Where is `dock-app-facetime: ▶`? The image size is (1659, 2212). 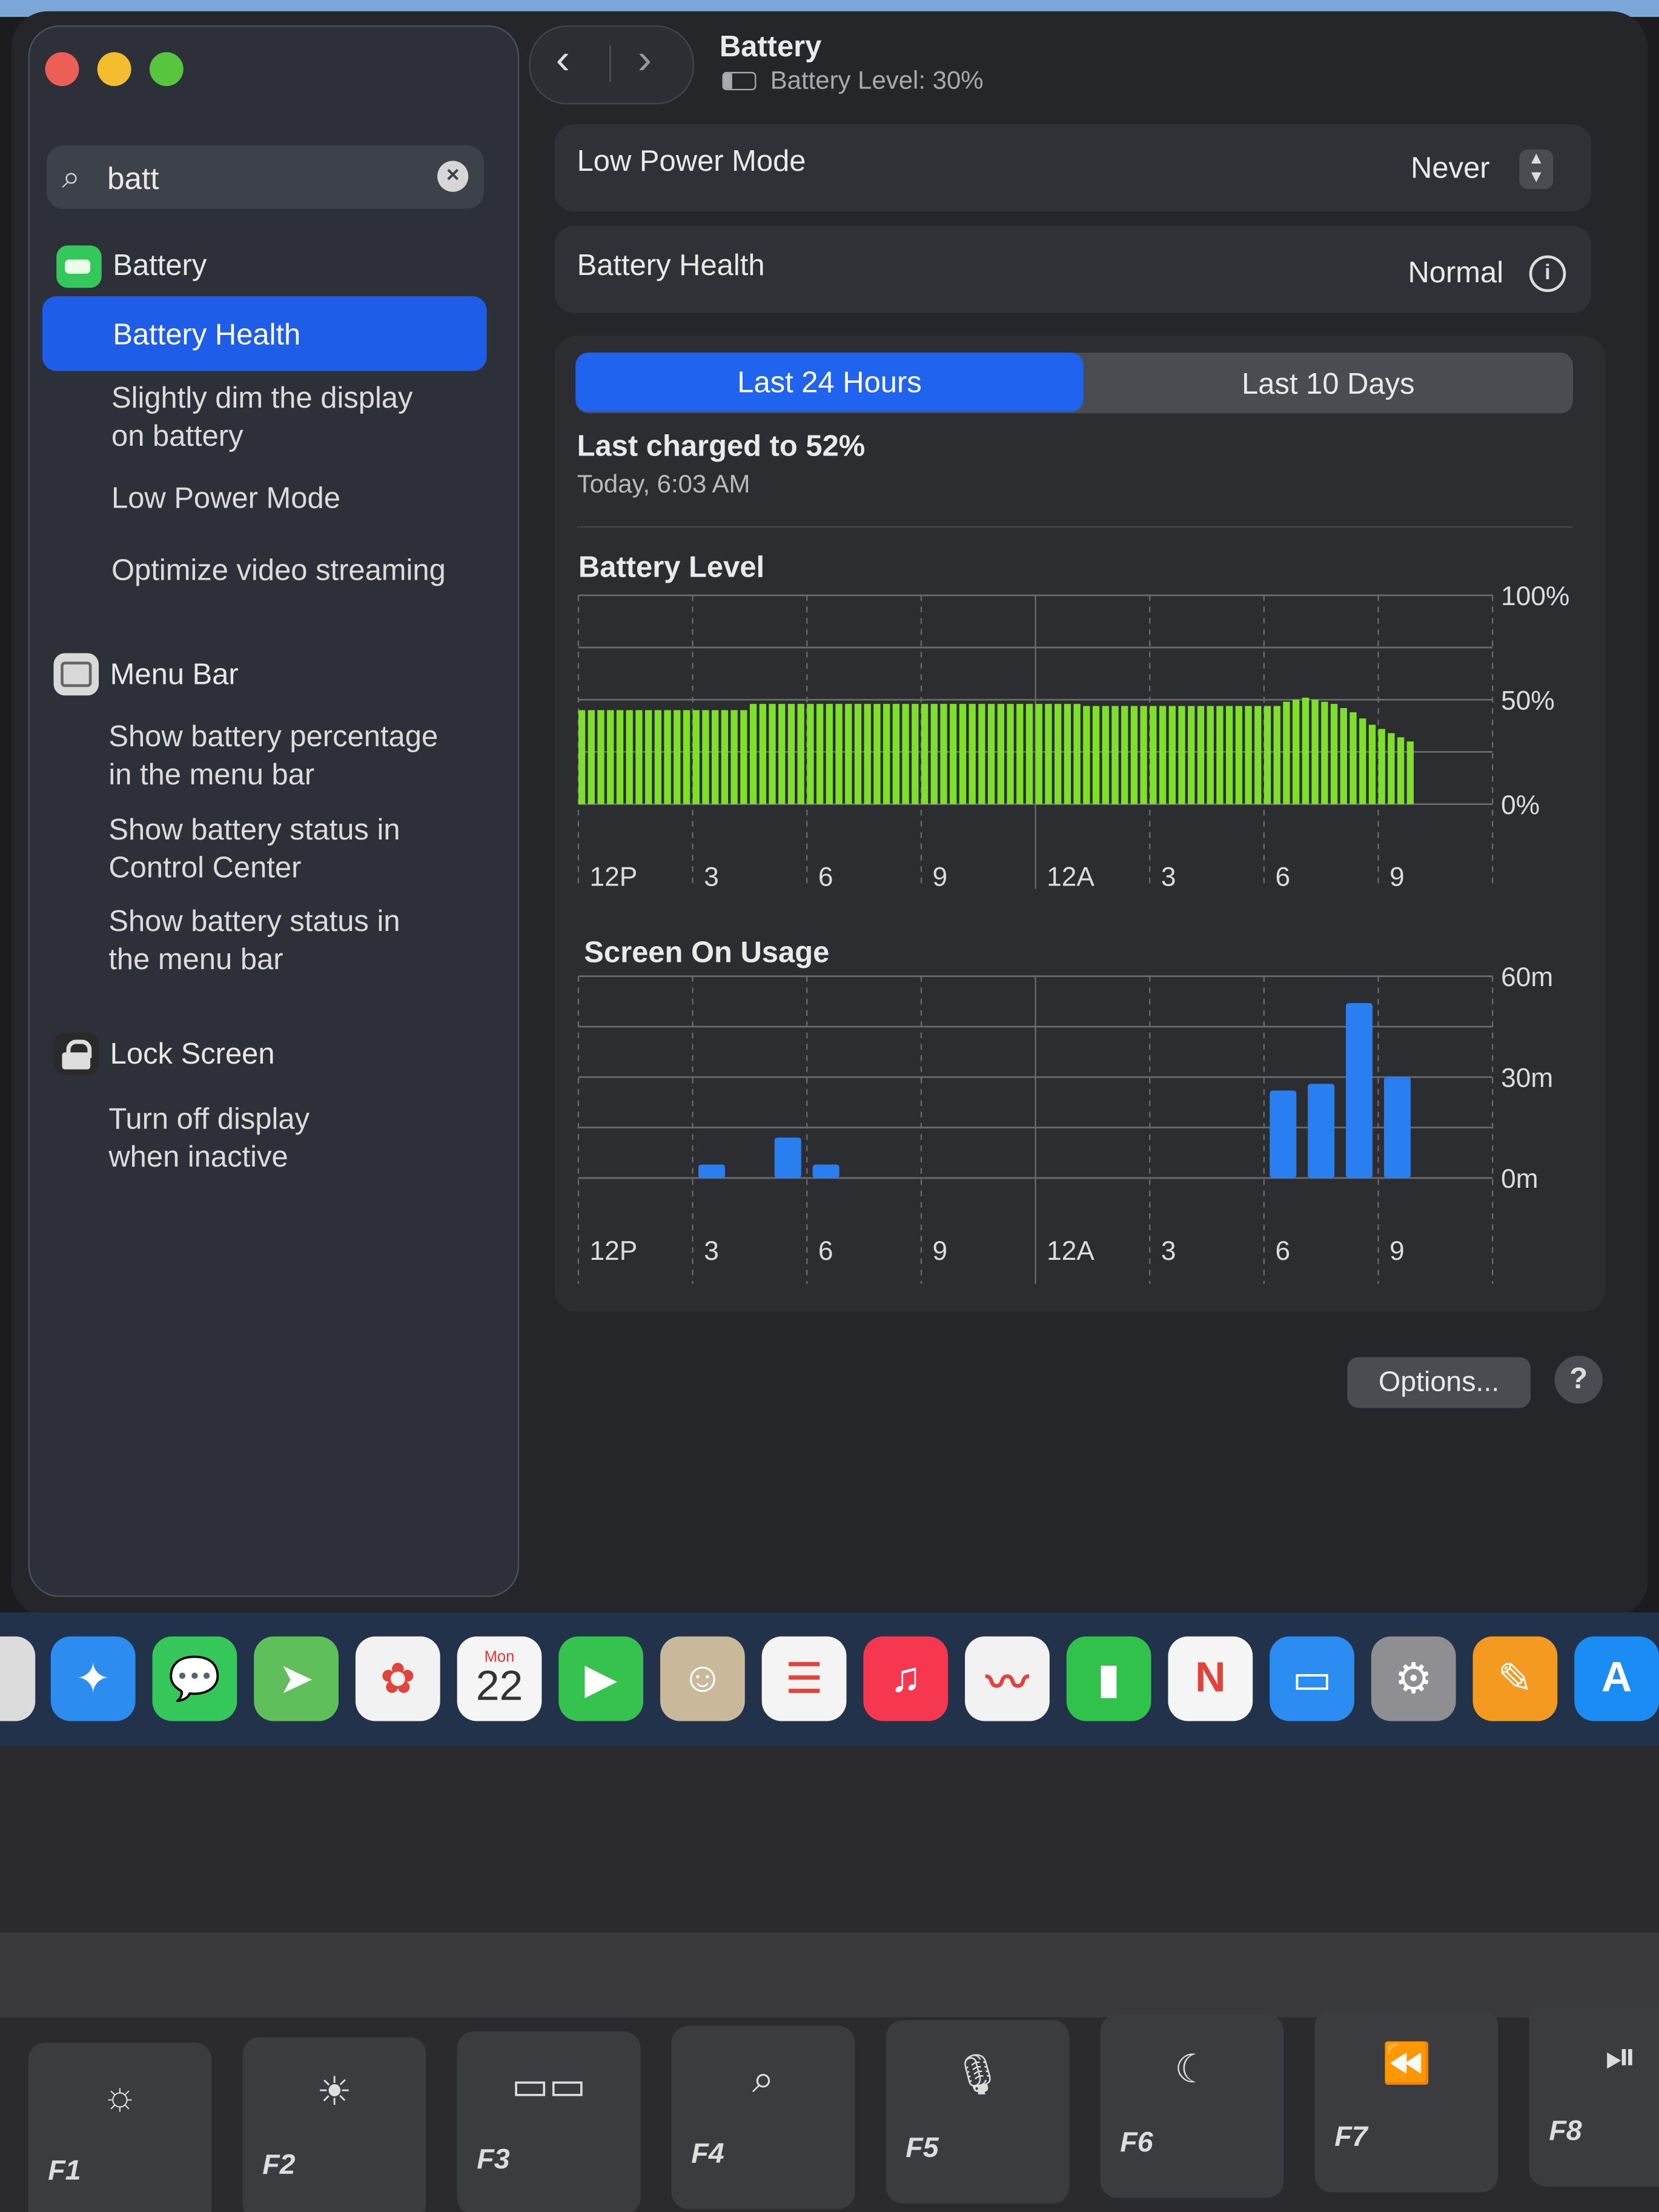
dock-app-facetime: ▶ is located at coordinates (601, 1679).